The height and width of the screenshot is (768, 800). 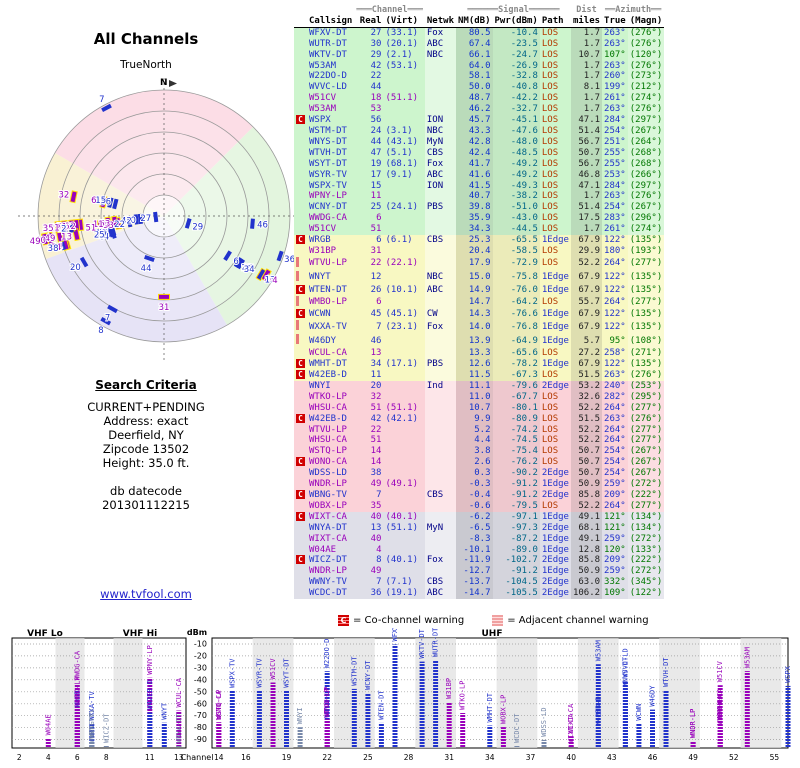 I want to click on true-azimuth-cell: 284°, so click(x=615, y=185).